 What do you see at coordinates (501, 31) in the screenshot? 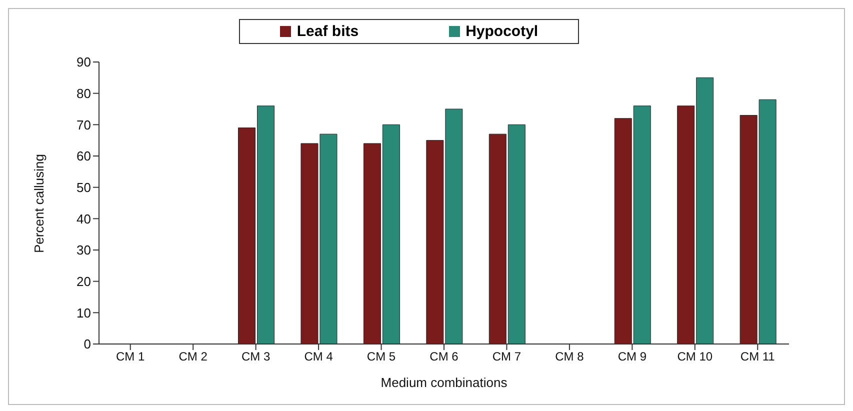
I see `legend-label: Hypocotyl` at bounding box center [501, 31].